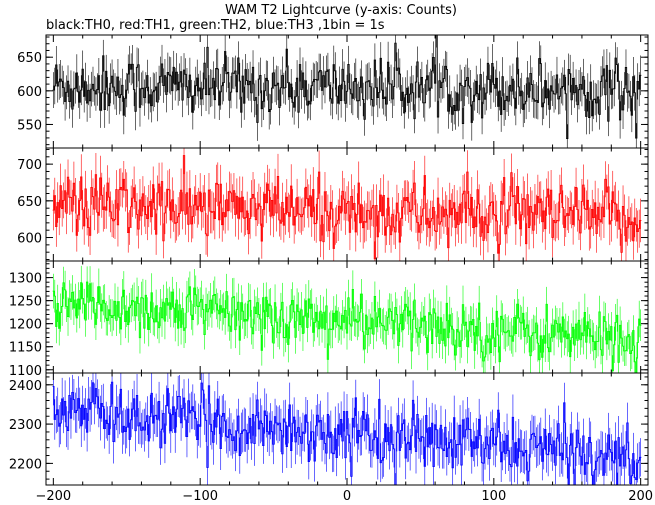 This screenshot has height=505, width=655. Describe the element at coordinates (25, 325) in the screenshot. I see `y-tick-label: 1200` at that location.